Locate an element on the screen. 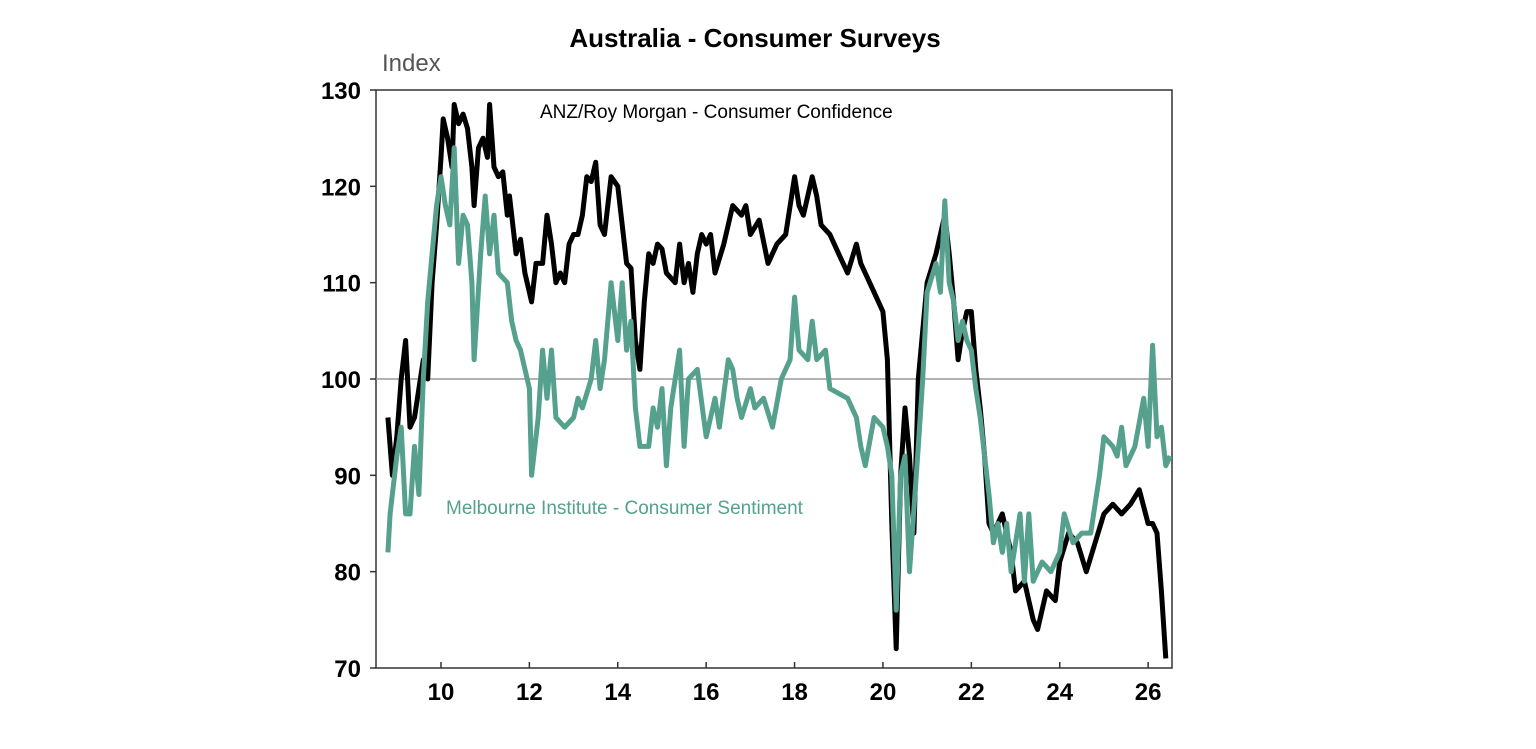 This screenshot has height=749, width=1536. x-tick-label: 24 is located at coordinates (1059, 692).